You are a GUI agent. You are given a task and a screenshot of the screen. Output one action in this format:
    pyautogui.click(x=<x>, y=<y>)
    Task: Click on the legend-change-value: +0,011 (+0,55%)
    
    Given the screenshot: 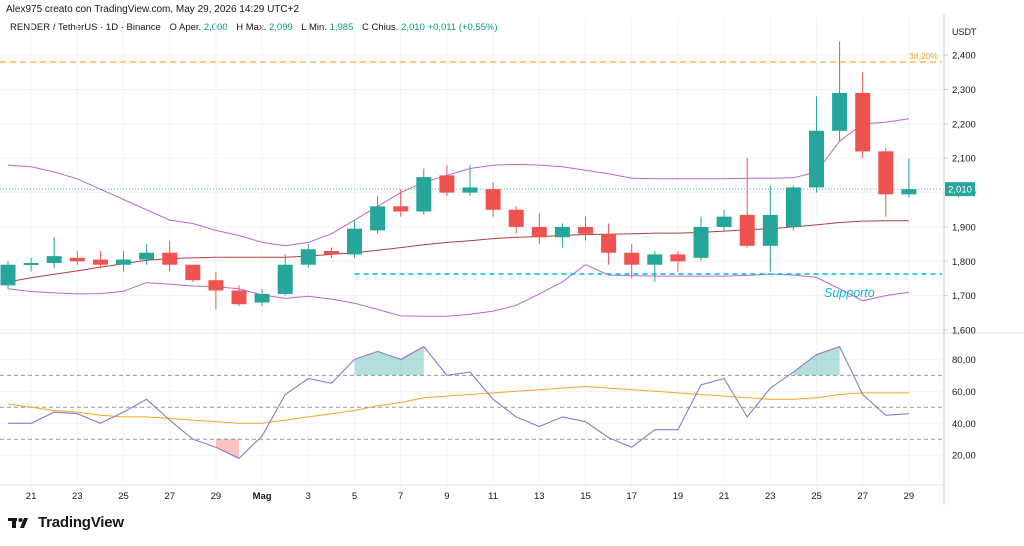 What is the action you would take?
    pyautogui.click(x=462, y=27)
    